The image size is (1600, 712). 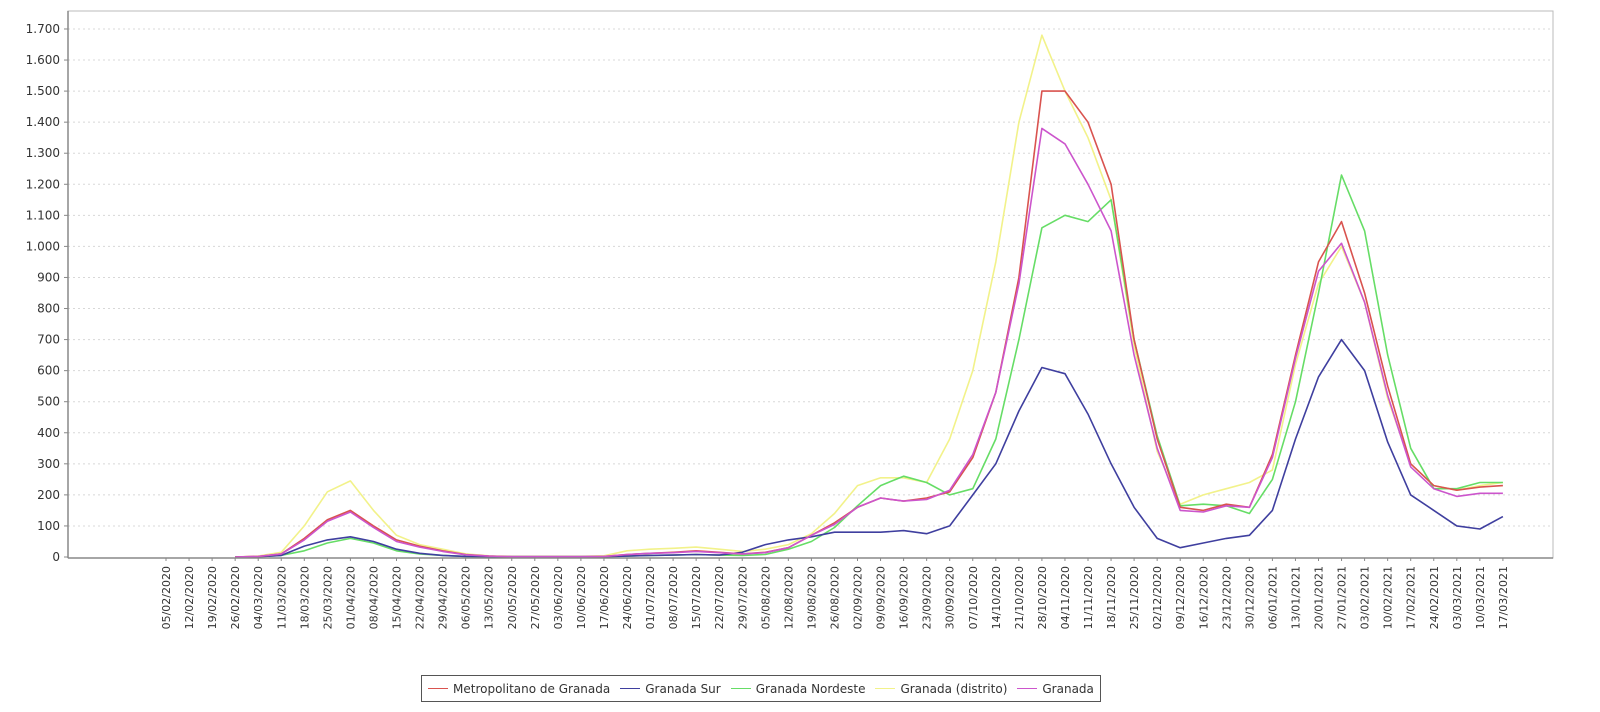 I want to click on legend-label: Granada Nordeste, so click(x=810, y=688).